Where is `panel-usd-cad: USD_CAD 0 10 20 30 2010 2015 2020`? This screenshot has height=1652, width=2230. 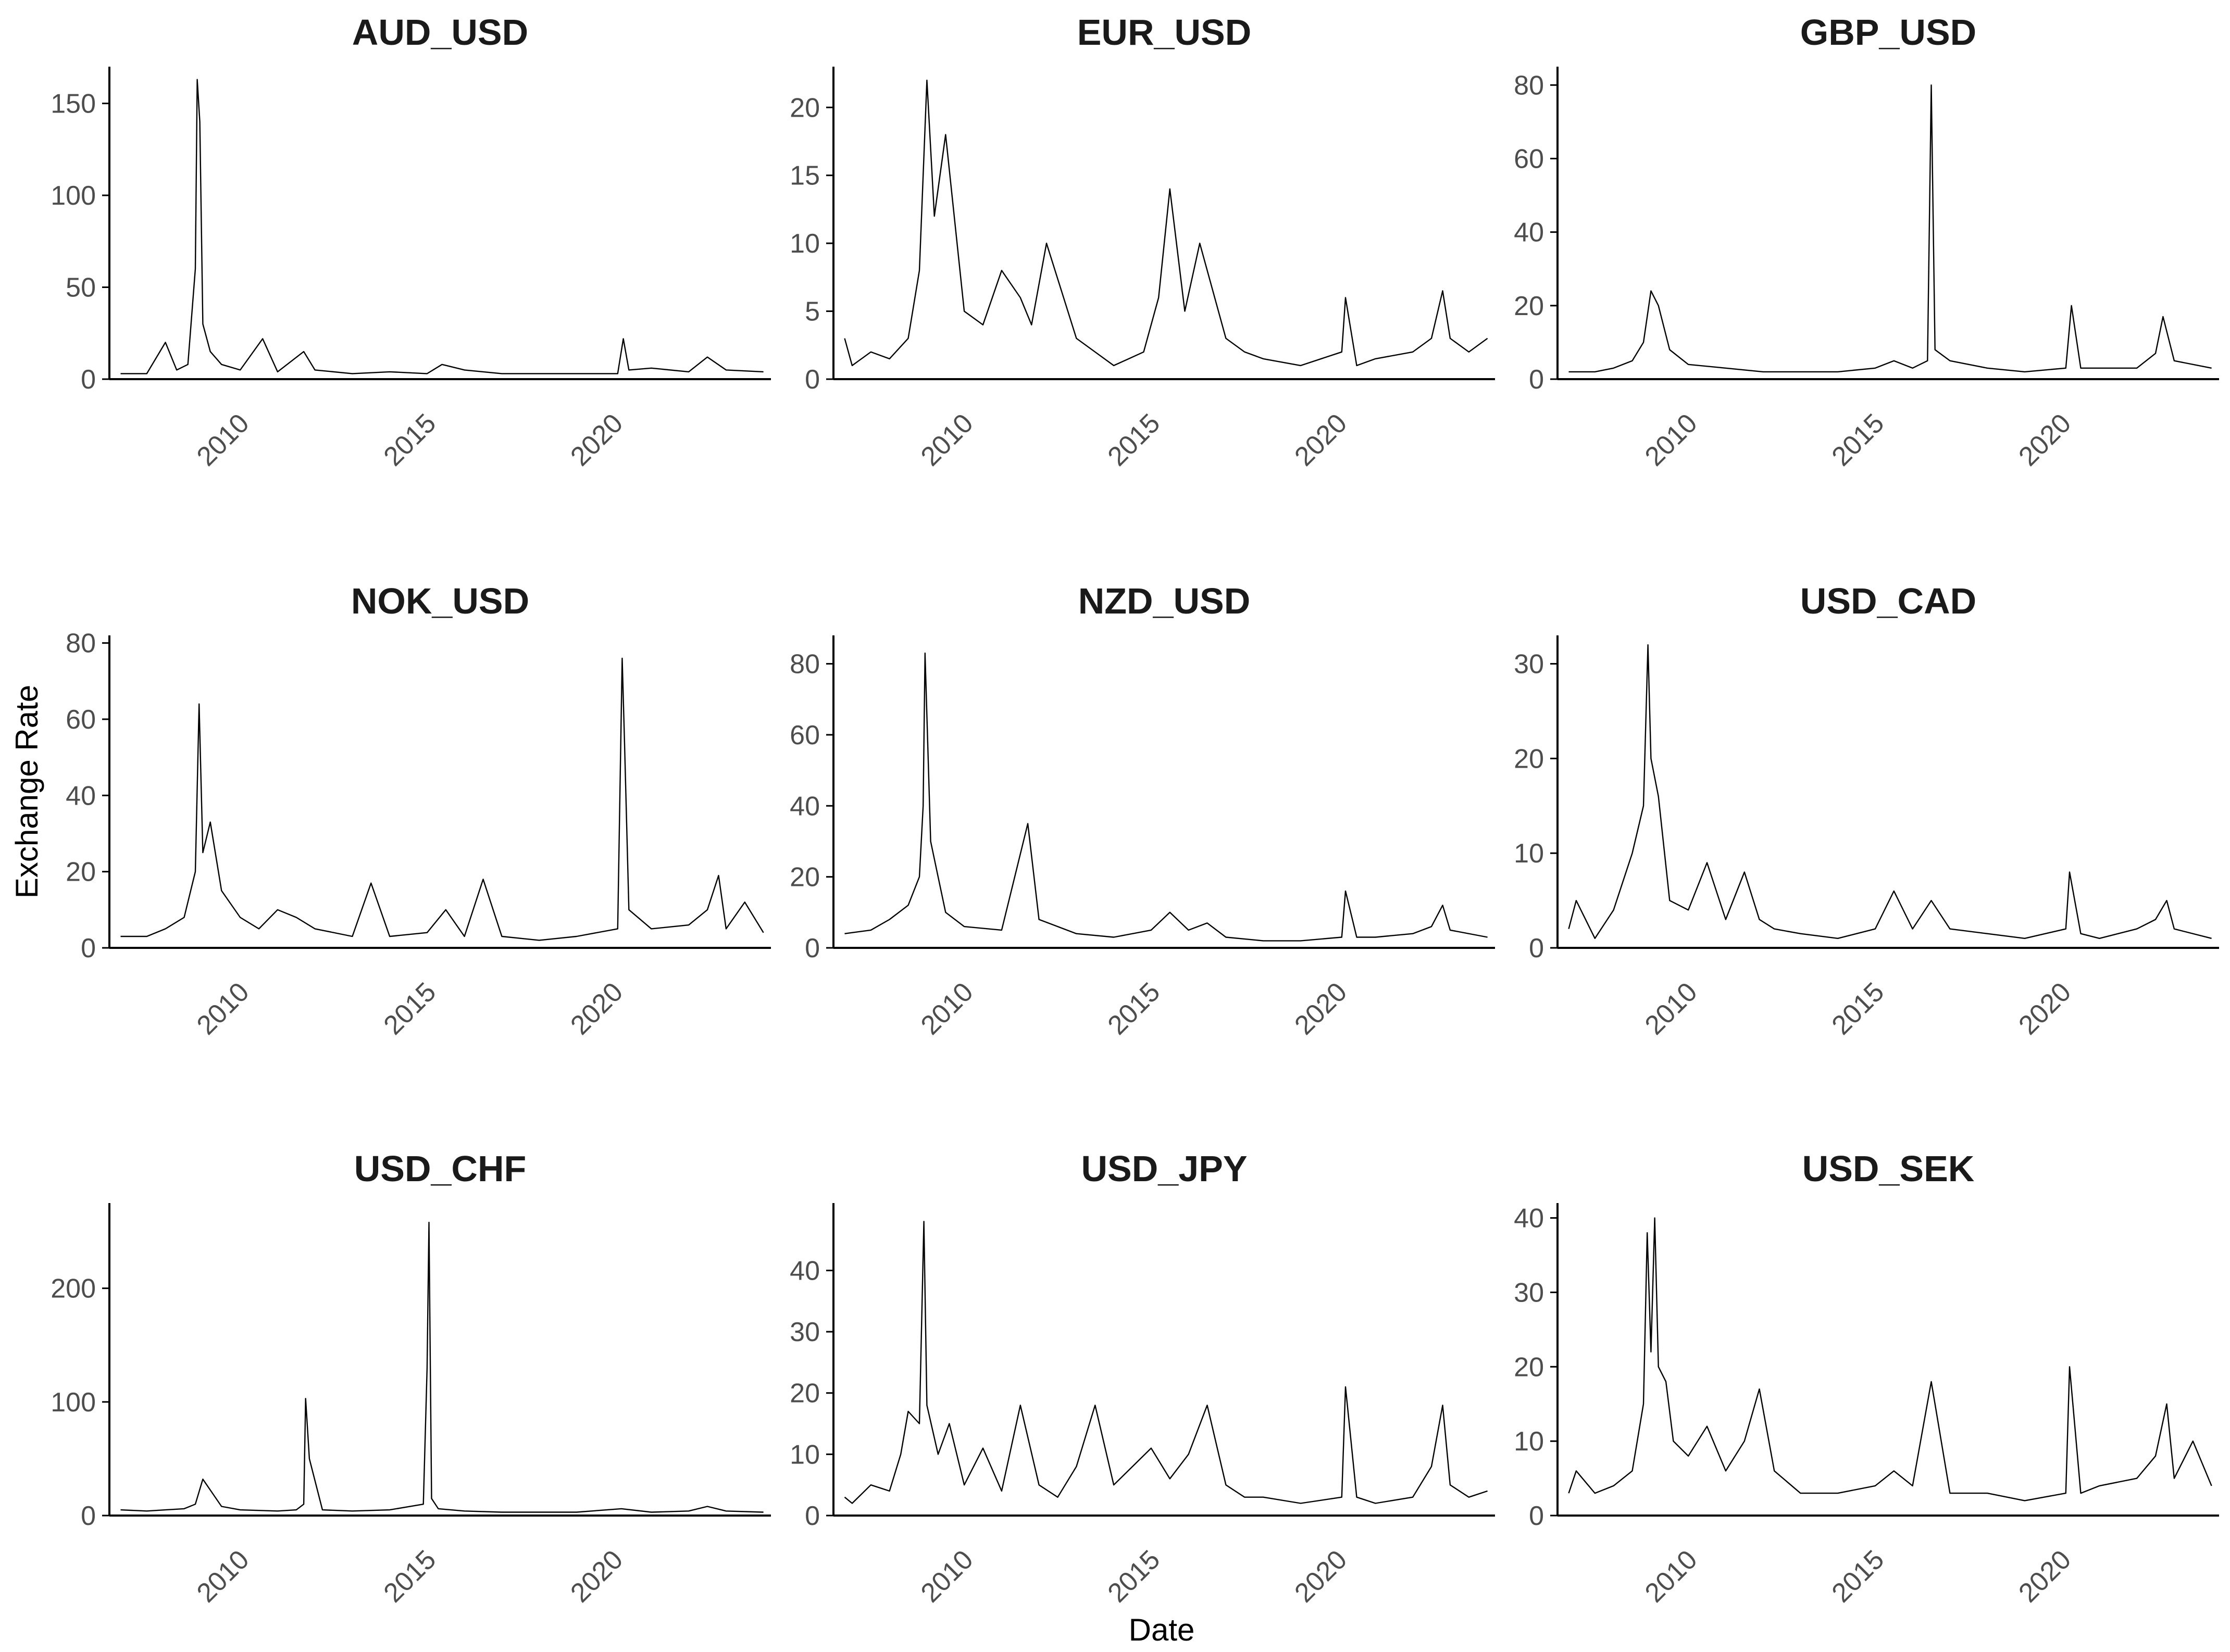
panel-usd-cad: USD_CAD 0 10 20 30 2010 2015 2020 is located at coordinates (1866, 811).